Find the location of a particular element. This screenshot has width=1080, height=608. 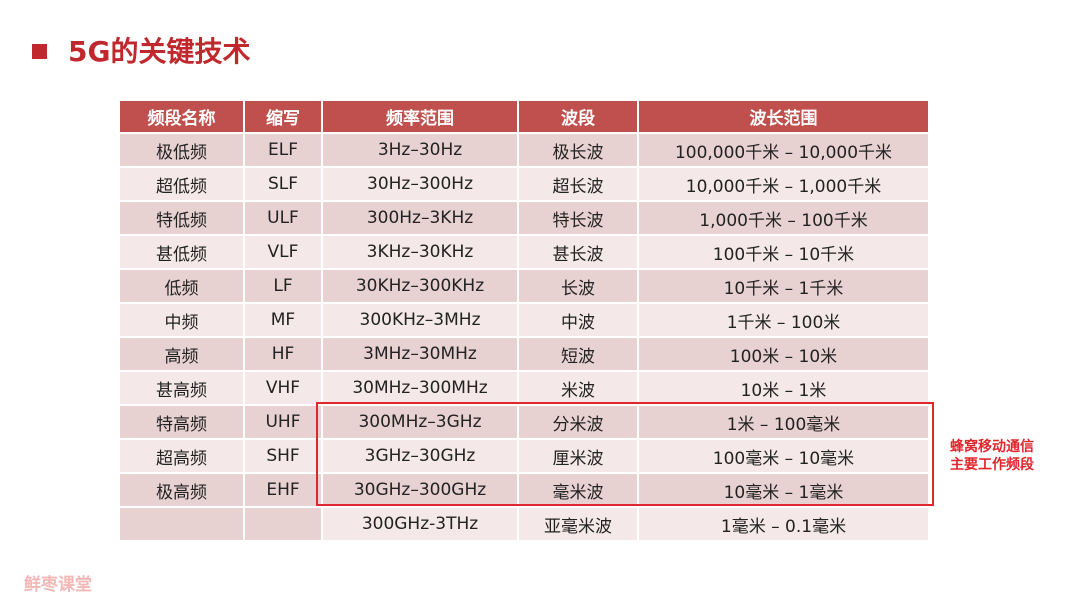

cell-abbreviation: UHF is located at coordinates (283, 422).